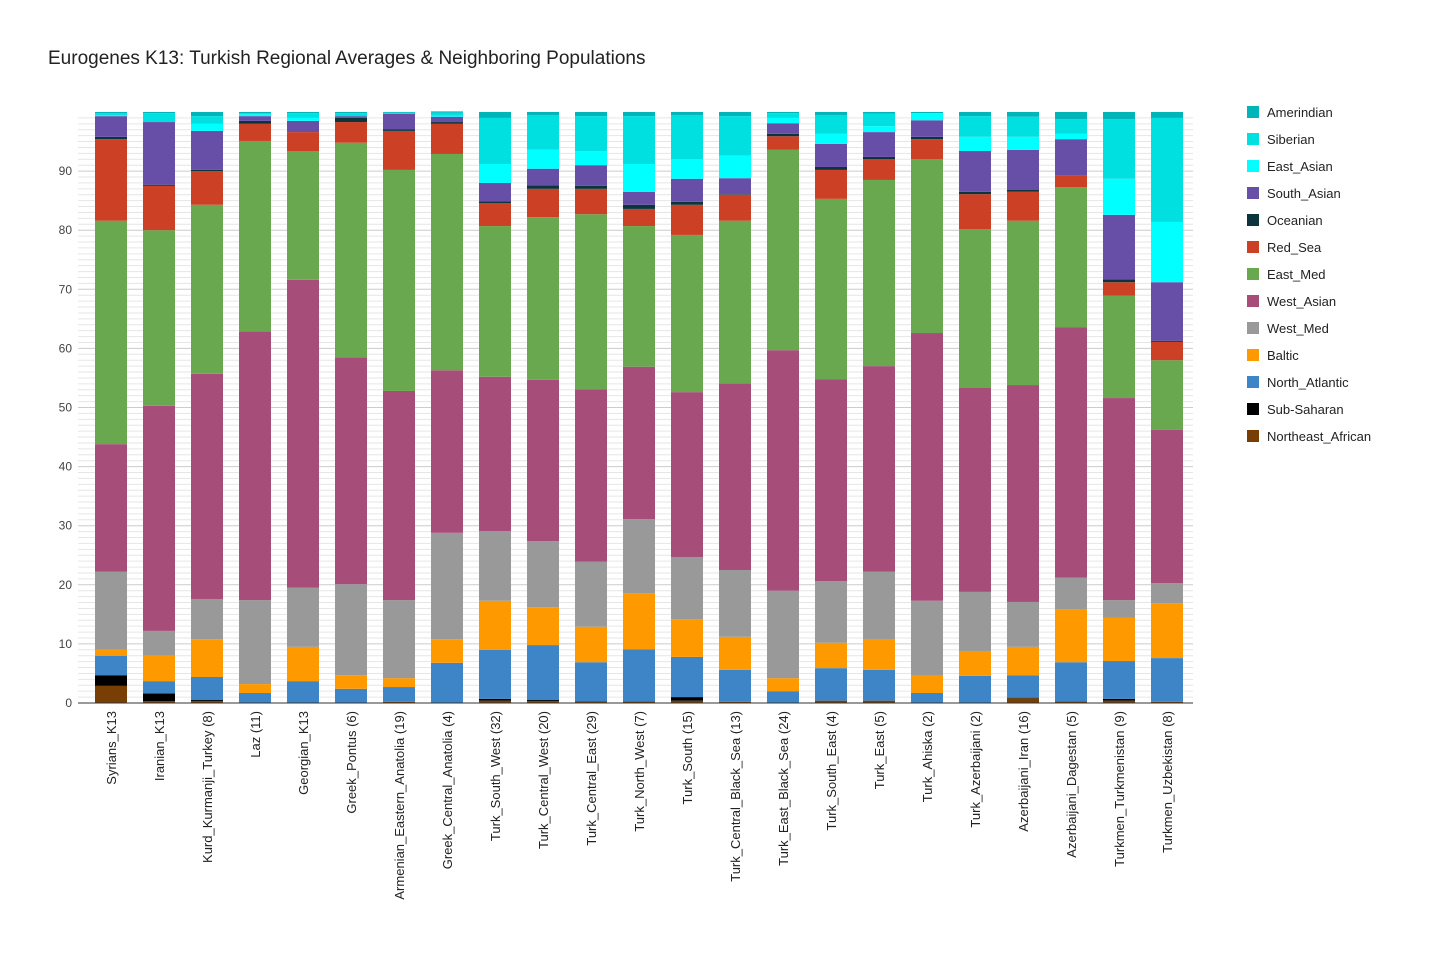 Image resolution: width=1429 pixels, height=959 pixels. What do you see at coordinates (207, 787) in the screenshot?
I see `x-tick-label: Kurd_Kurmanji_Turkey (8)` at bounding box center [207, 787].